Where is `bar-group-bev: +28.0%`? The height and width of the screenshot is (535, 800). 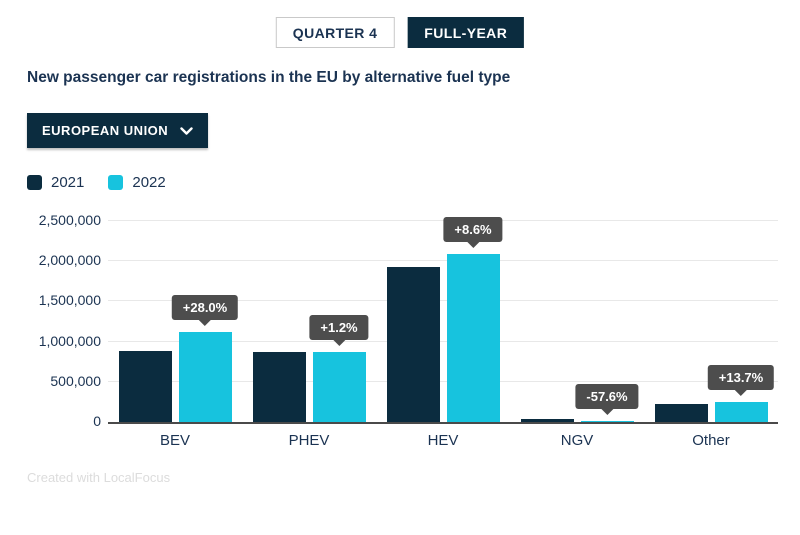
bar-group-bev: +28.0% is located at coordinates (175, 322).